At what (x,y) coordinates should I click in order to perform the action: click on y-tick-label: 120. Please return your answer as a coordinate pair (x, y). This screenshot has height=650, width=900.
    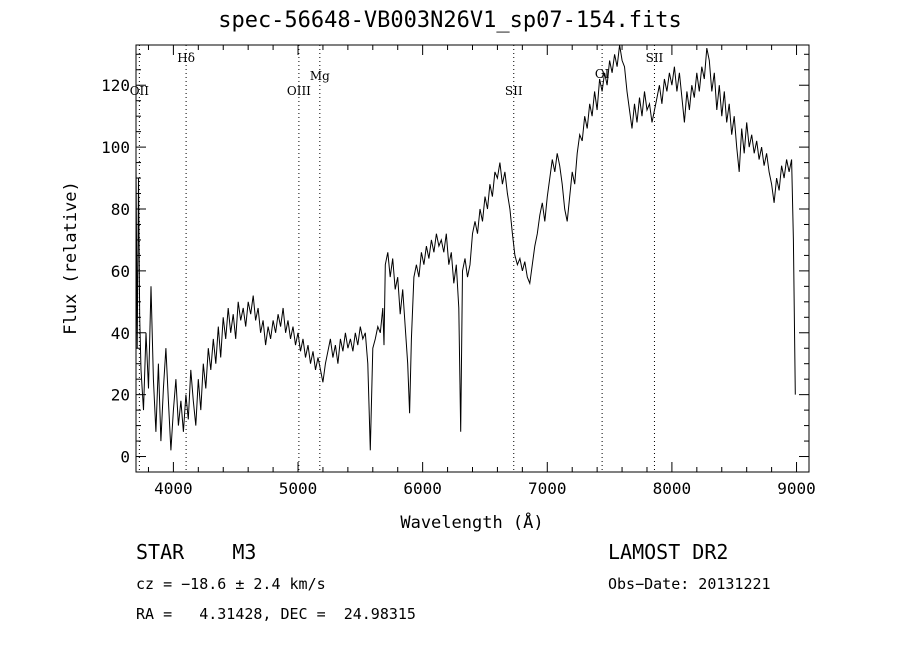
    Looking at the image, I should click on (115, 85).